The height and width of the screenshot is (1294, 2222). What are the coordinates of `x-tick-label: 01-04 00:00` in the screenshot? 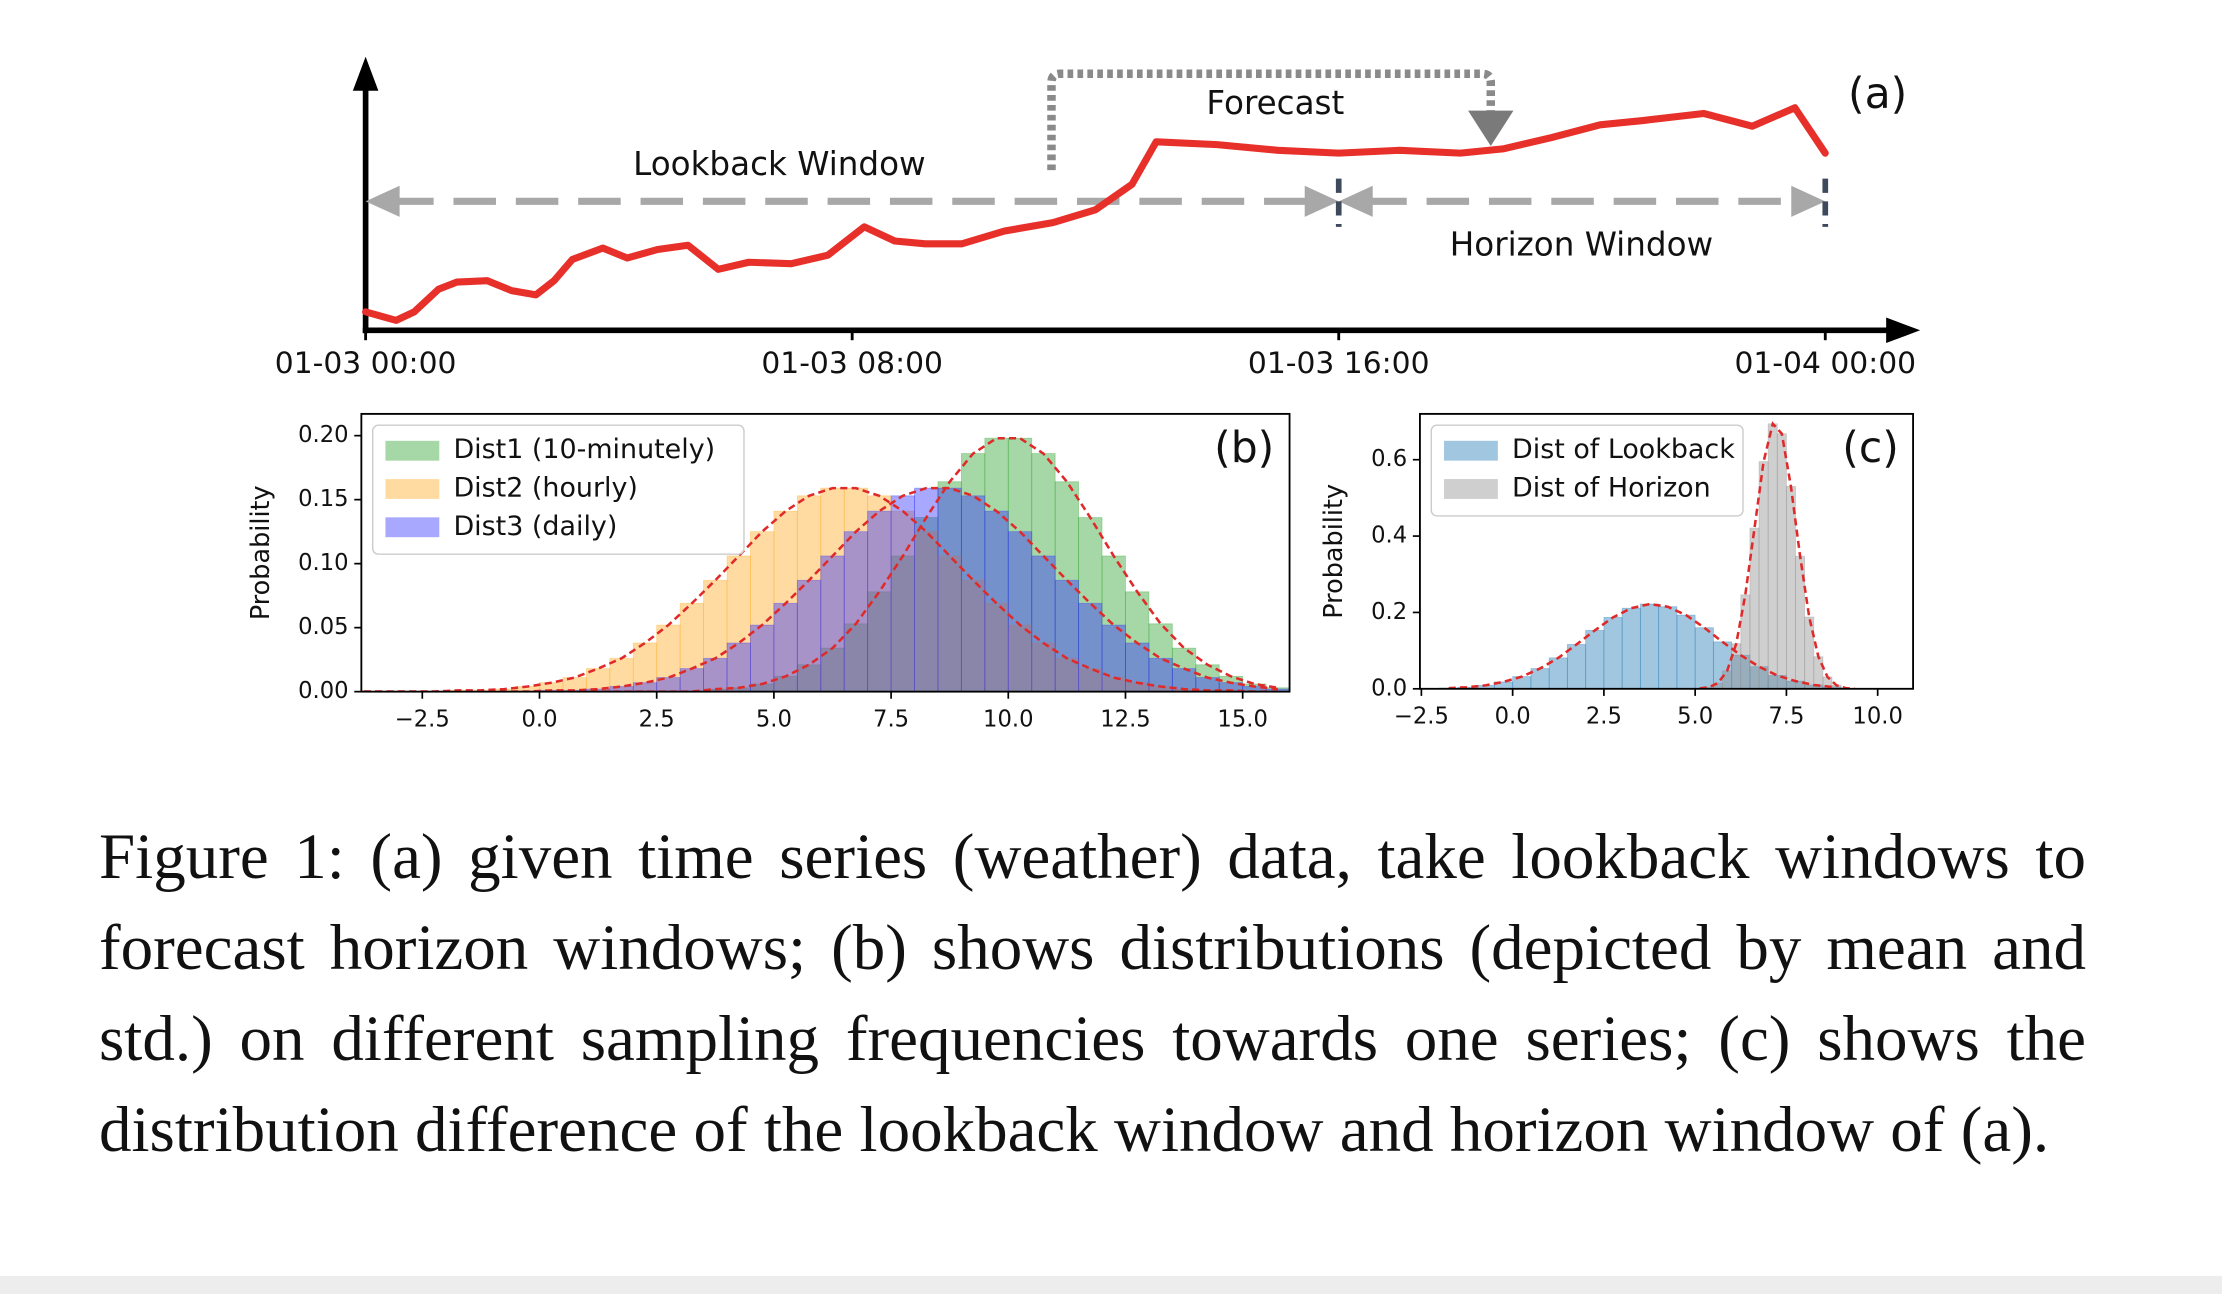 It's located at (1825, 363).